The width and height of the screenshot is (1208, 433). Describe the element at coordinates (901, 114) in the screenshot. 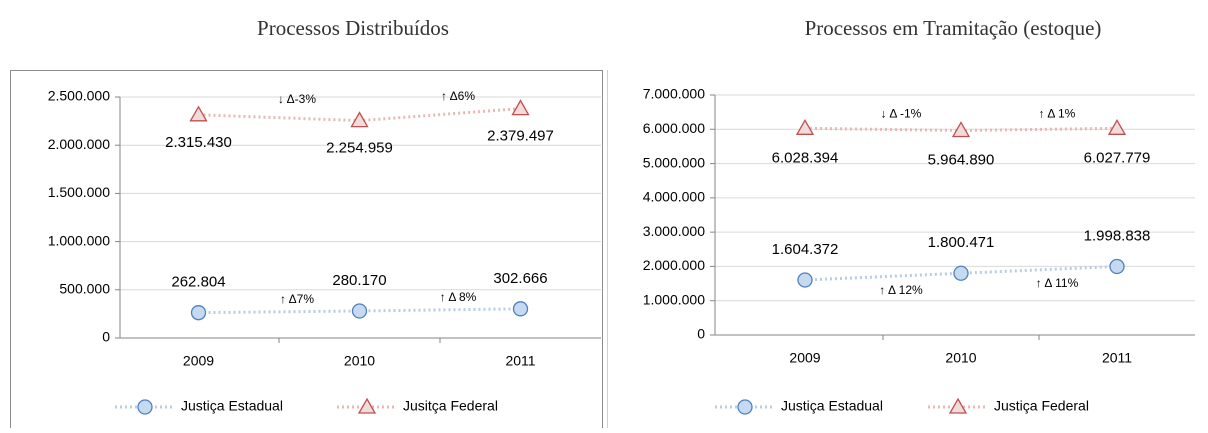

I see `change-annotation: ↓ Δ -1%` at that location.